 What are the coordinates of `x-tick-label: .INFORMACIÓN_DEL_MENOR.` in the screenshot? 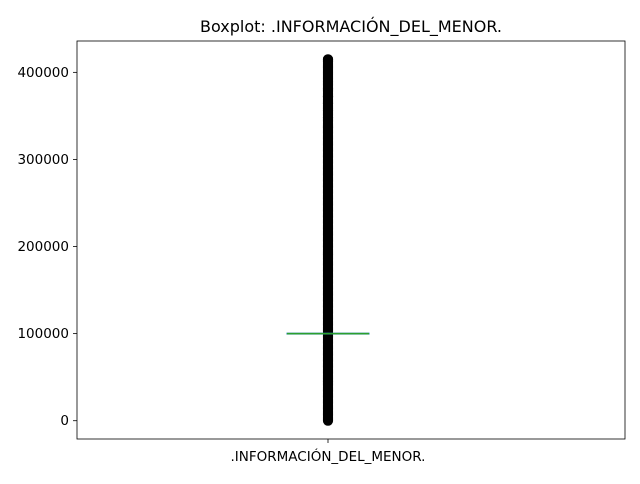 It's located at (328, 456).